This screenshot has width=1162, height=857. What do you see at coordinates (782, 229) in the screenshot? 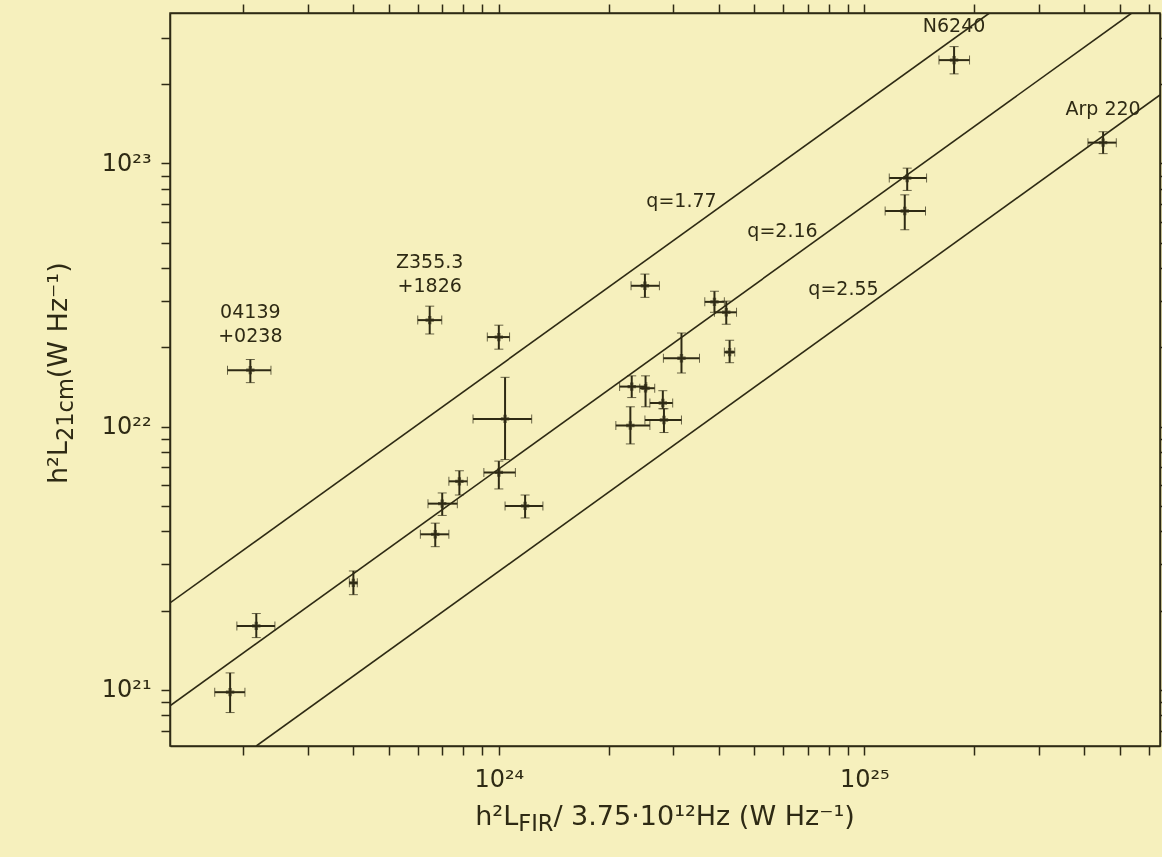
I see `annotation: q=2.16` at bounding box center [782, 229].